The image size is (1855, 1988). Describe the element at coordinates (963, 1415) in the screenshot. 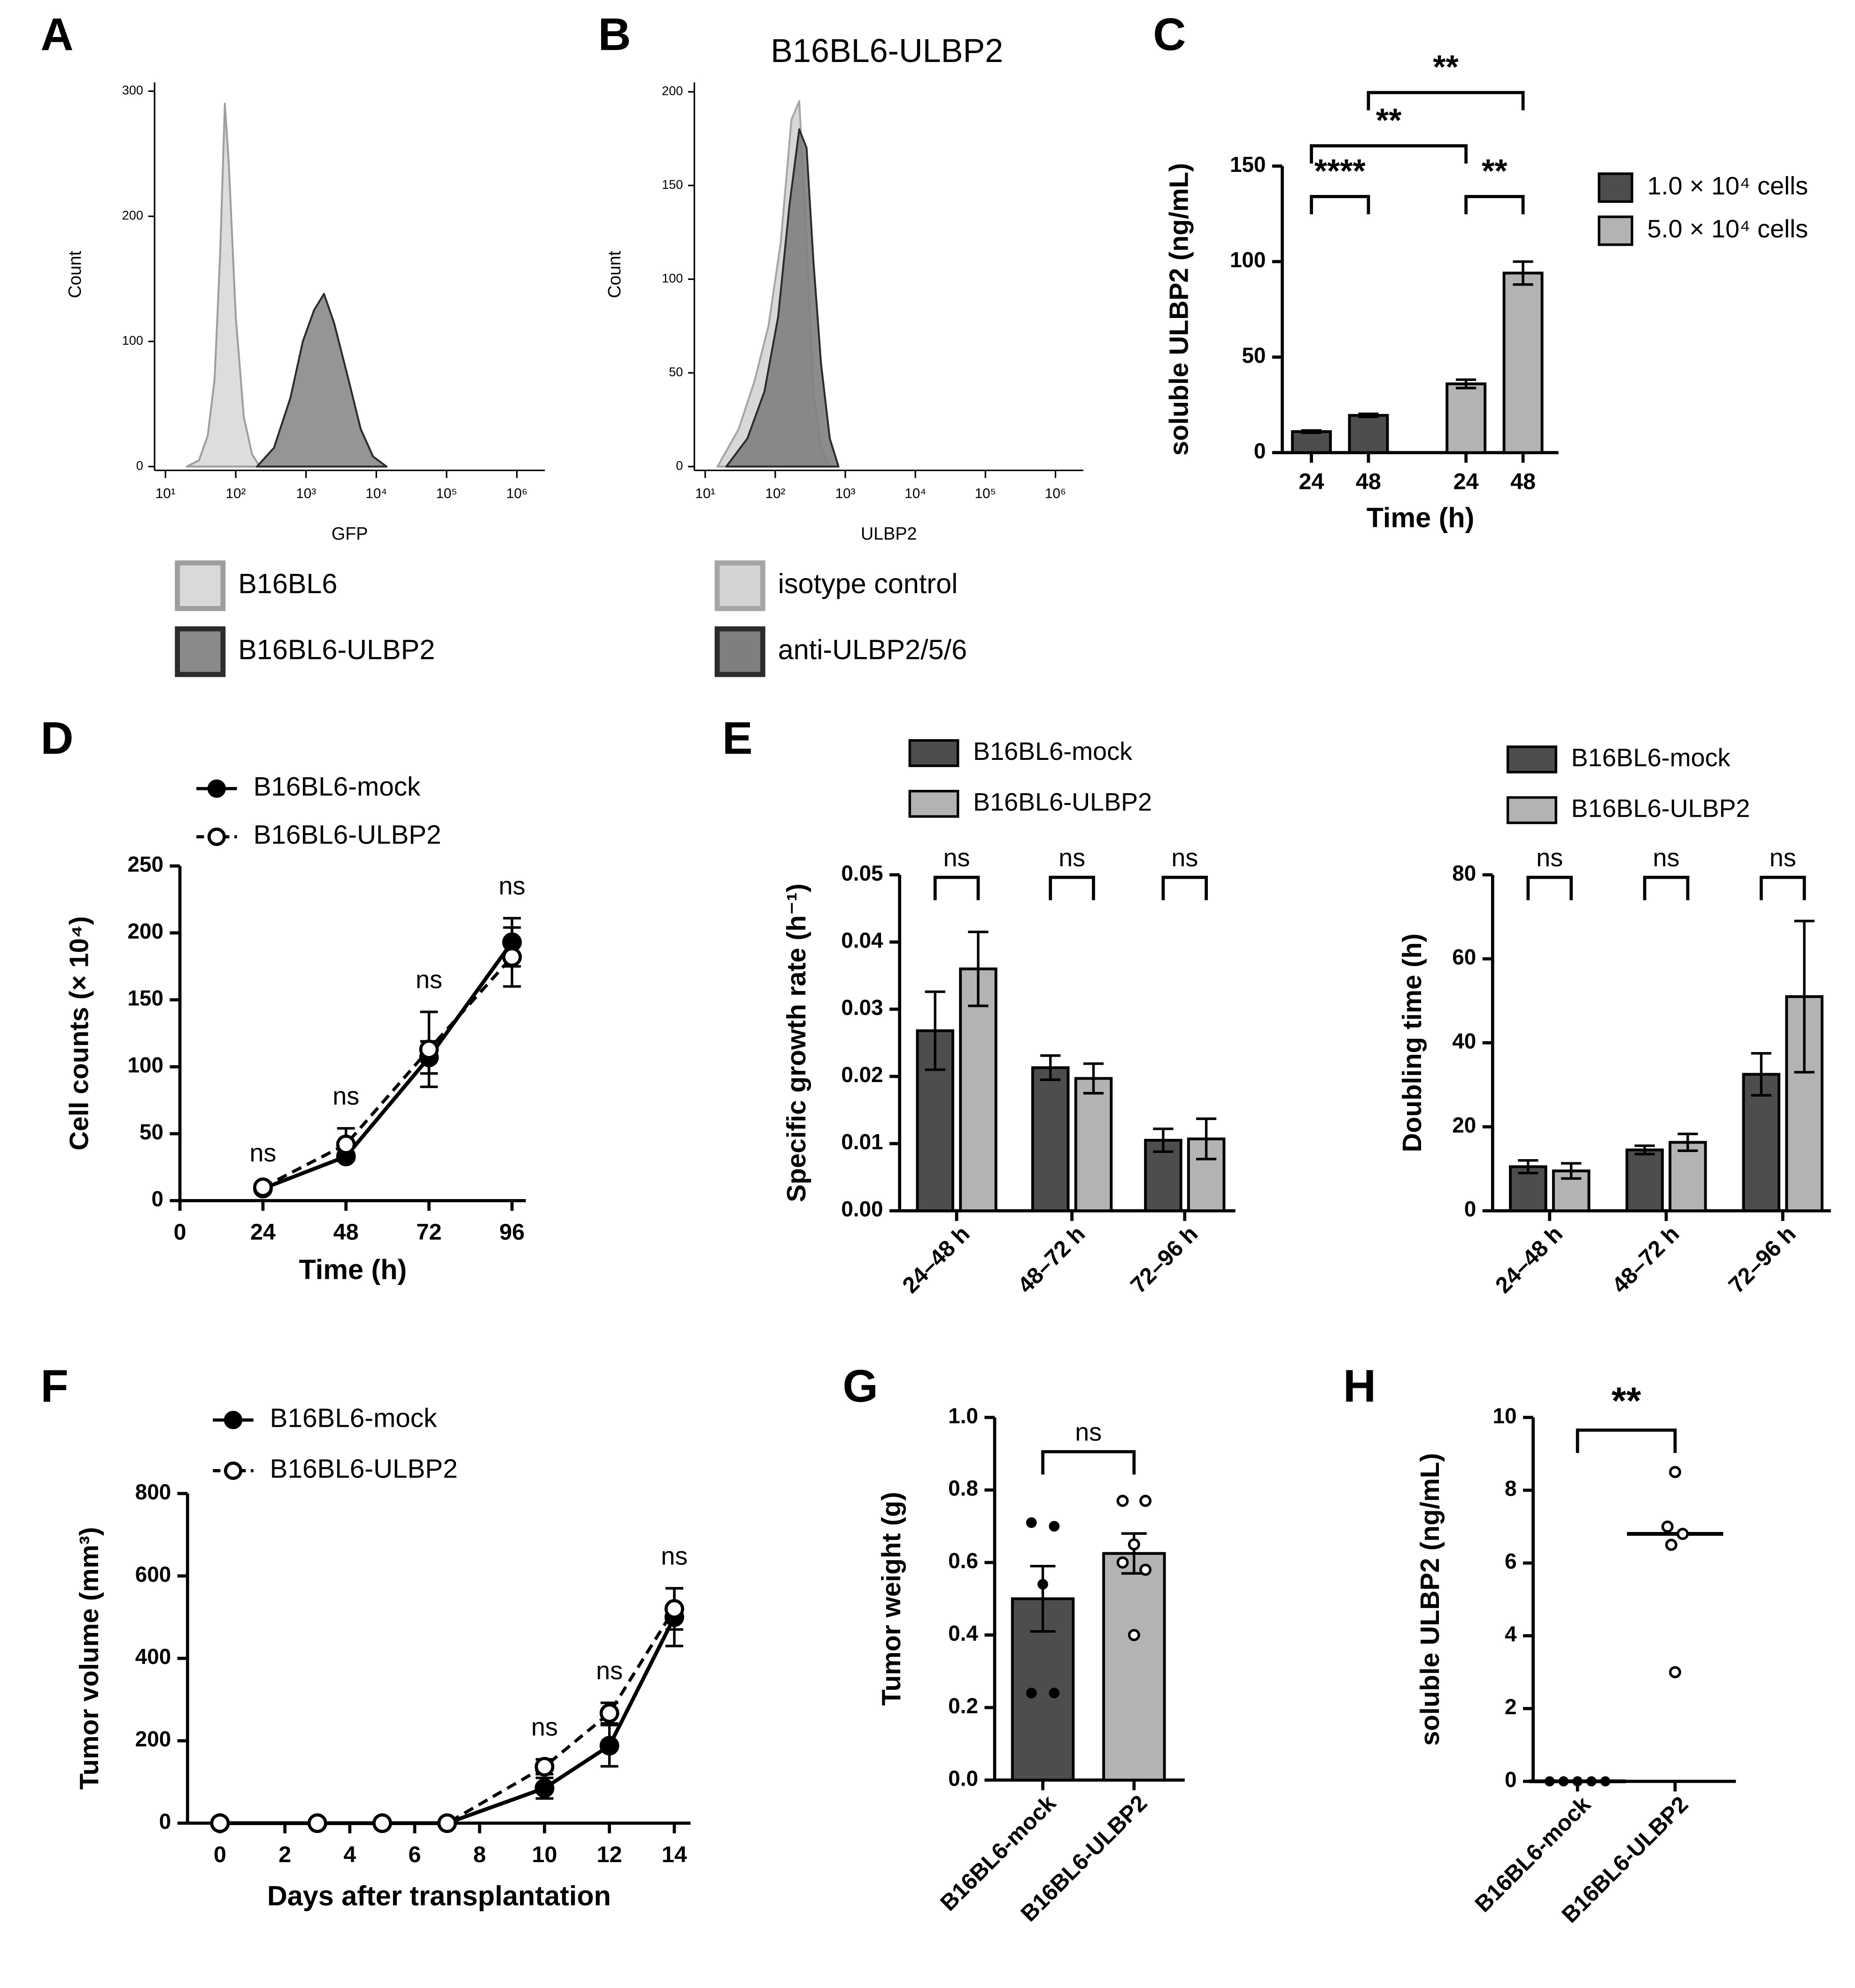

I see `y-tick-label: 1.0` at that location.